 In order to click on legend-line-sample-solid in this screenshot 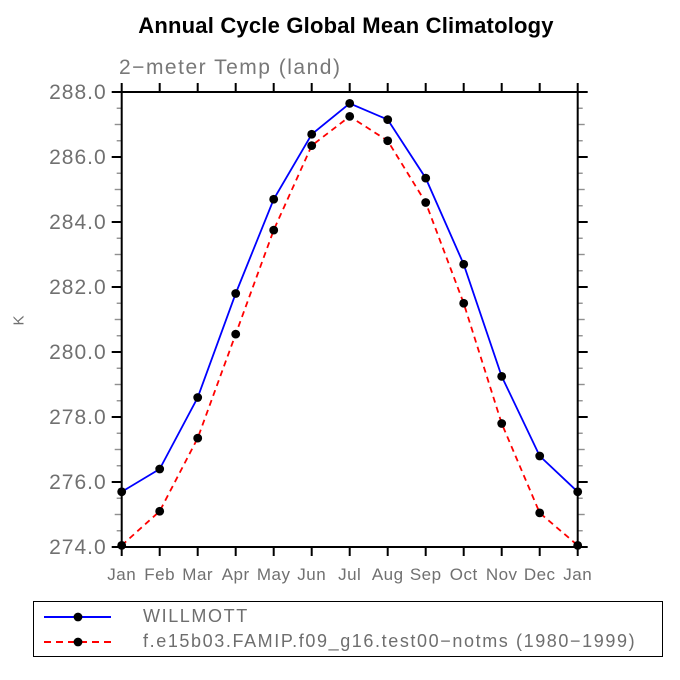, I will do `click(77, 616)`.